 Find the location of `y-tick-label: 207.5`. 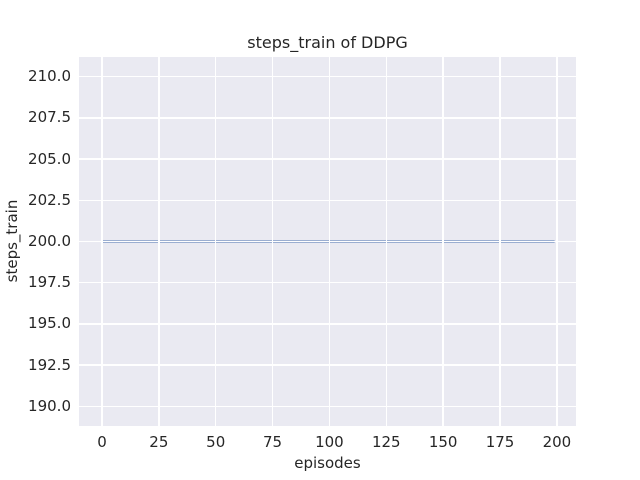

y-tick-label: 207.5 is located at coordinates (49, 117).